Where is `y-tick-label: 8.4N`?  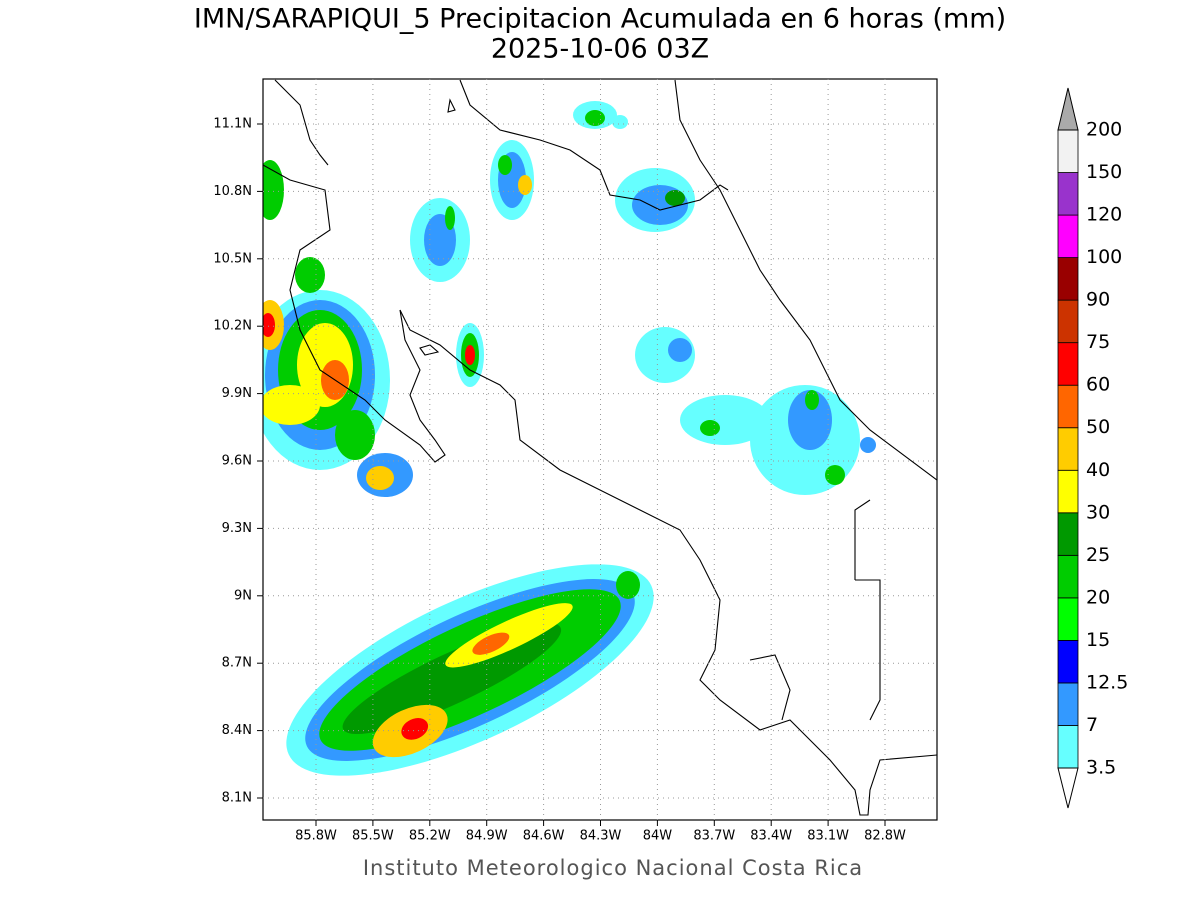 y-tick-label: 8.4N is located at coordinates (237, 730).